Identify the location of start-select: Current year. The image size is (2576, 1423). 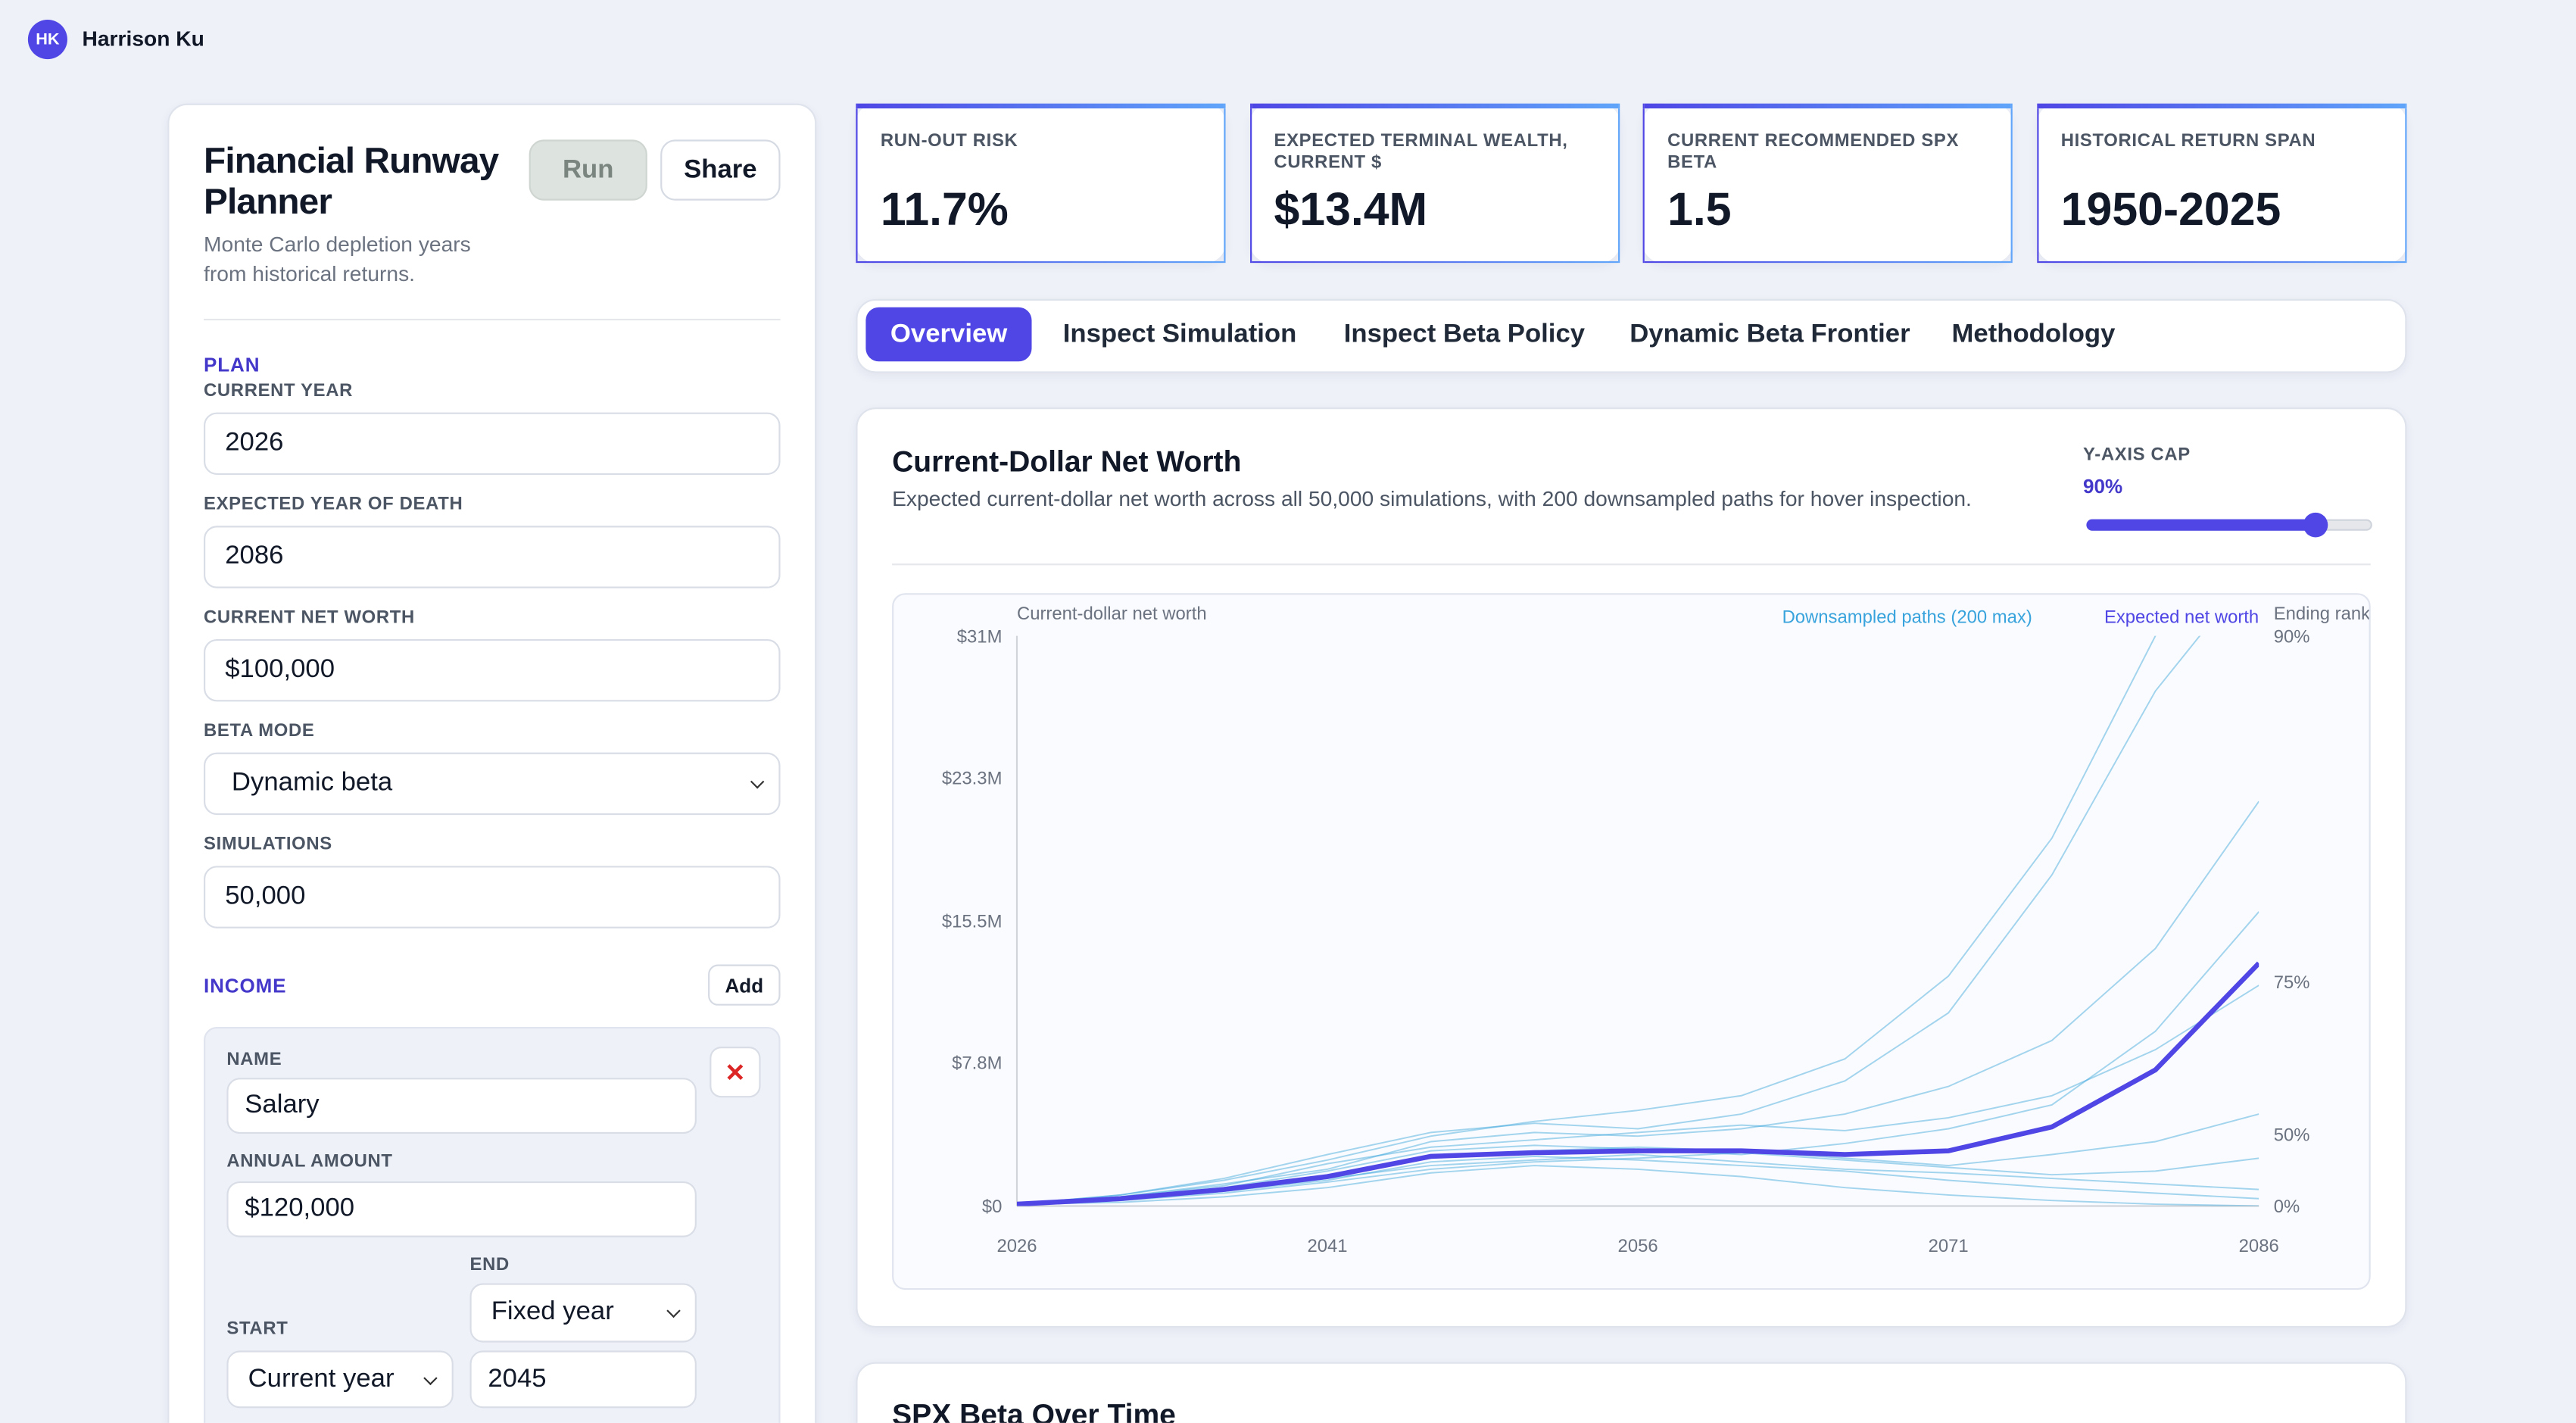
(340, 1379).